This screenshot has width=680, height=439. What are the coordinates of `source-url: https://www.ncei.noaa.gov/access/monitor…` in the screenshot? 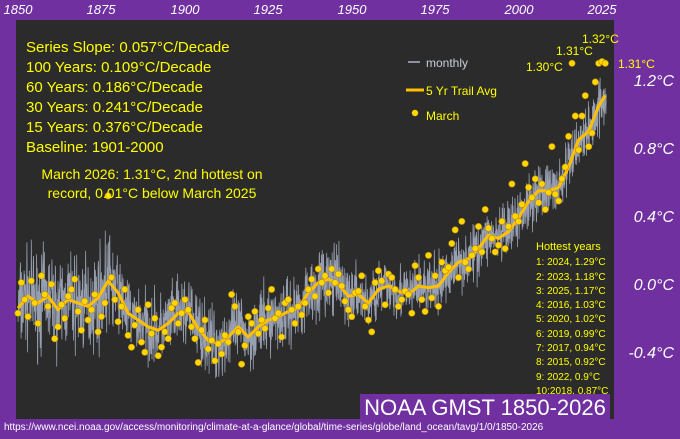 It's located at (274, 427).